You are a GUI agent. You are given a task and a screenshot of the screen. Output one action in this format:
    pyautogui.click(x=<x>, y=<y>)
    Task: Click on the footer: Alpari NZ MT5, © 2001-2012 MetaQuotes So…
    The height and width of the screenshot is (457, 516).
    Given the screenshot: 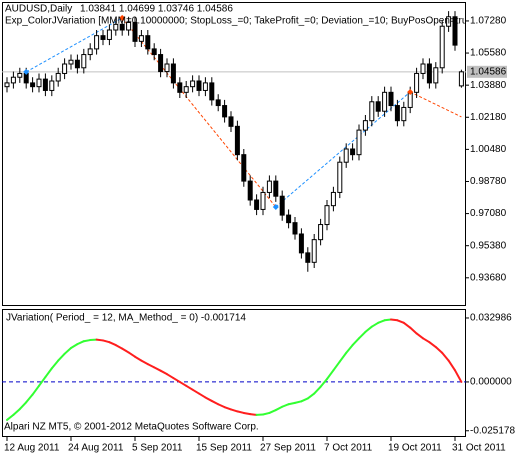 What is the action you would take?
    pyautogui.click(x=131, y=427)
    